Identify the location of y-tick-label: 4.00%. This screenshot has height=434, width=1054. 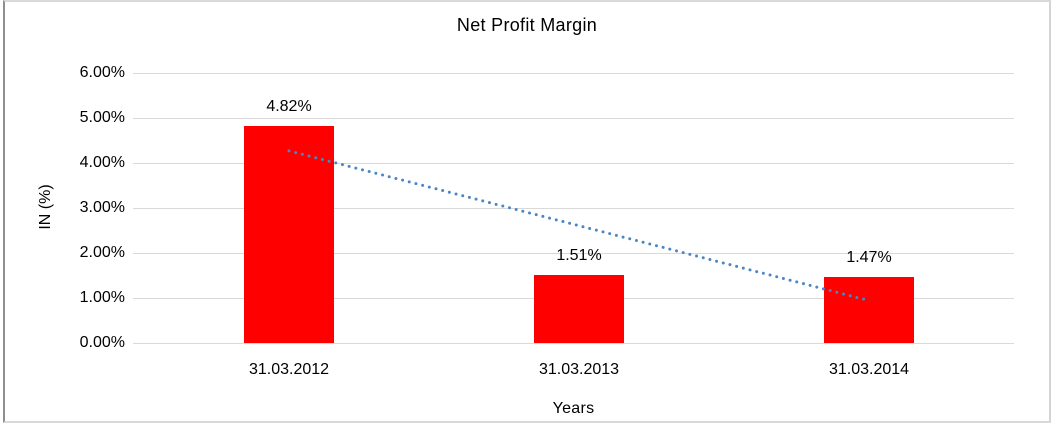
(102, 162).